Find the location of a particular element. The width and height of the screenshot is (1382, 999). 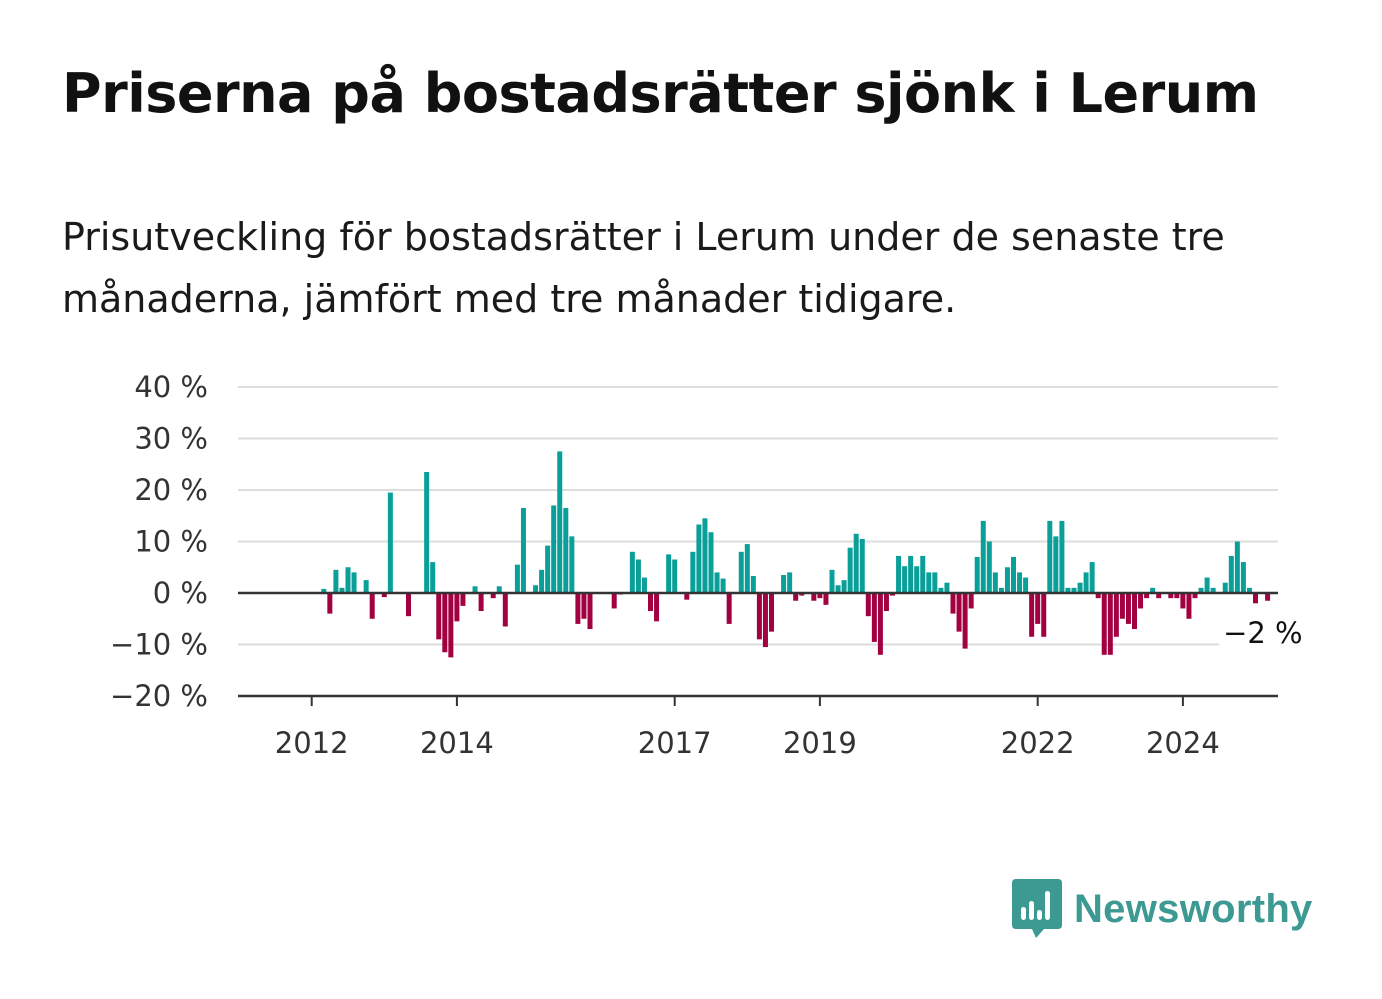

last-value-label: −2 % is located at coordinates (1263, 633).